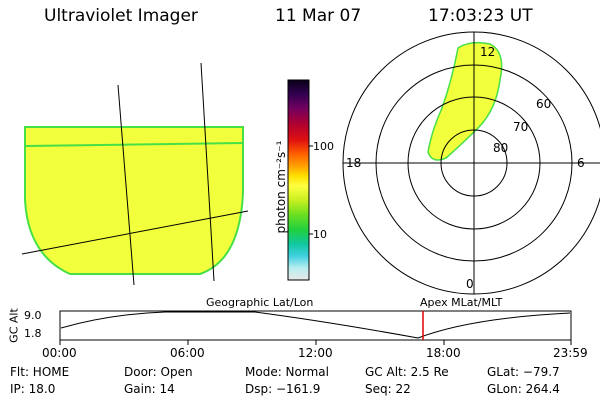 The width and height of the screenshot is (600, 400). Describe the element at coordinates (283, 389) in the screenshot. I see `info-dsp: Dsp: −161.9` at that location.